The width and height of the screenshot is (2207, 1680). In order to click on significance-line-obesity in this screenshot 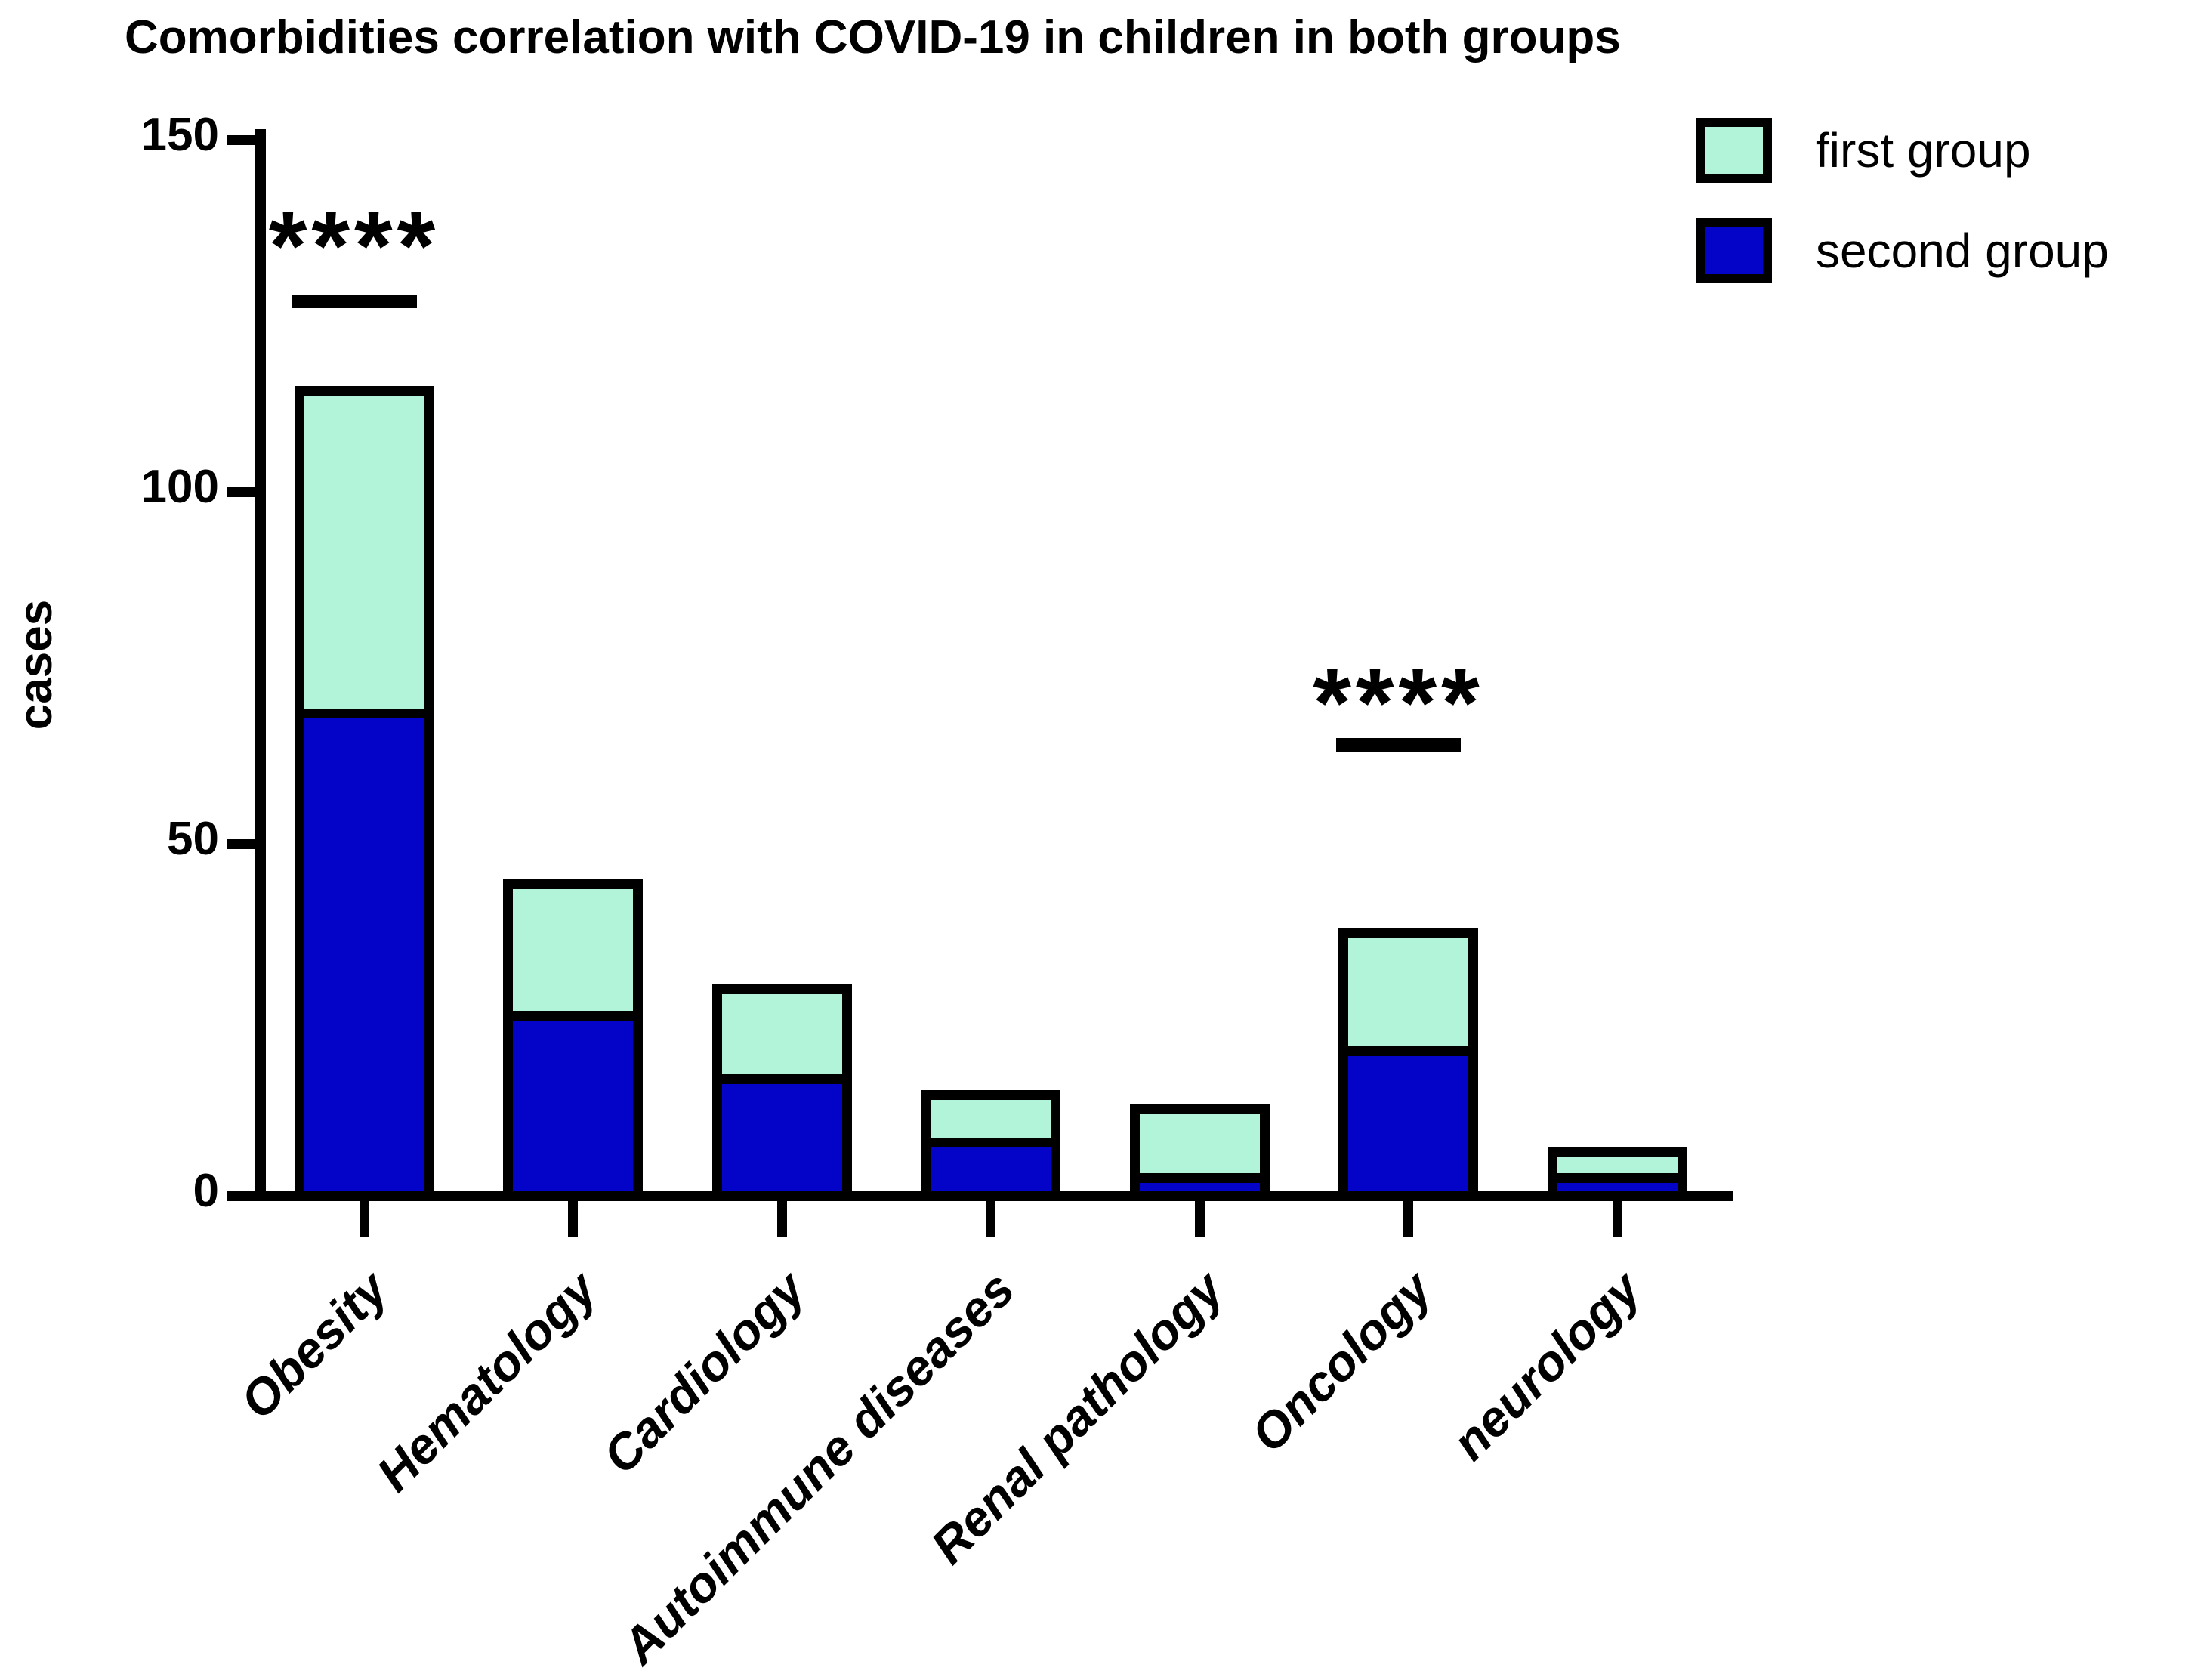, I will do `click(354, 302)`.